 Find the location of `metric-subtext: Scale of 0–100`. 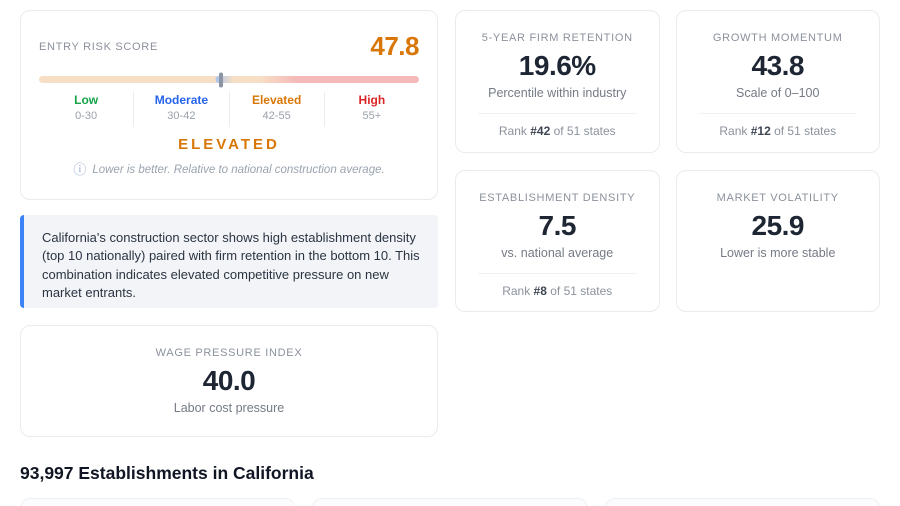

metric-subtext: Scale of 0–100 is located at coordinates (778, 93).